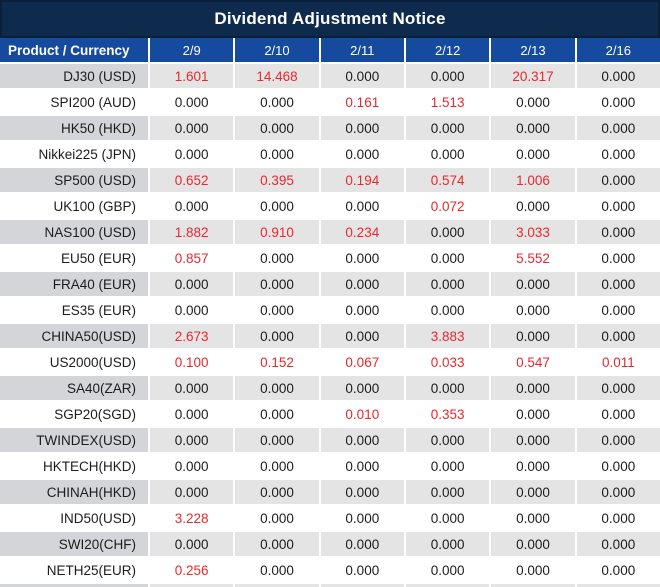  I want to click on product-label: SWI20(CHF), so click(74, 544).